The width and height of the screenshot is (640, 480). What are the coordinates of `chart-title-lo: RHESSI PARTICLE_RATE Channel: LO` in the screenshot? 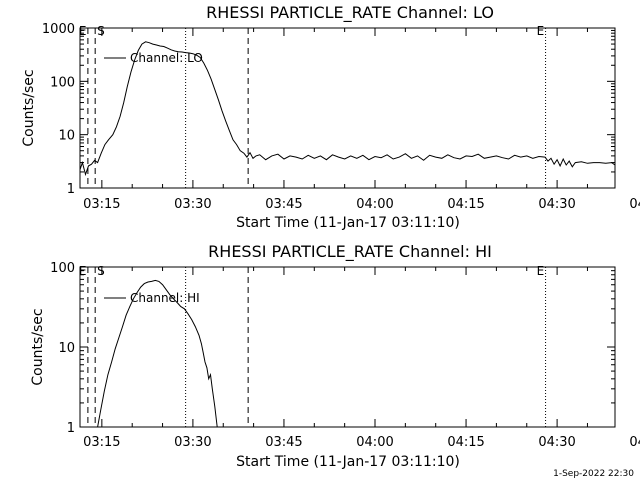 It's located at (350, 13).